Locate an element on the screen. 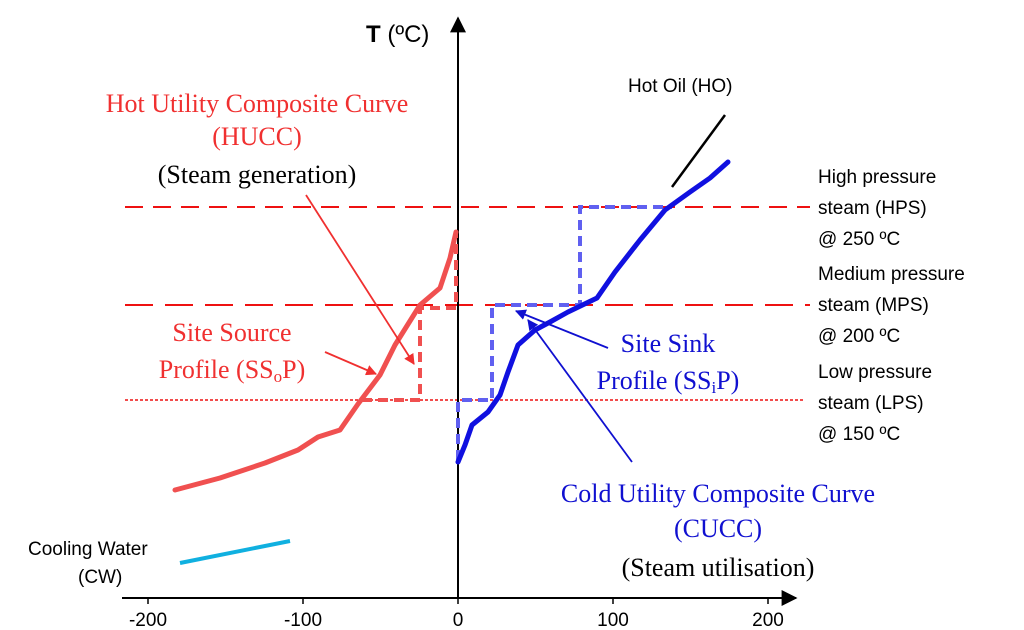 The height and width of the screenshot is (630, 1024). hot-oil-pointer is located at coordinates (698, 151).